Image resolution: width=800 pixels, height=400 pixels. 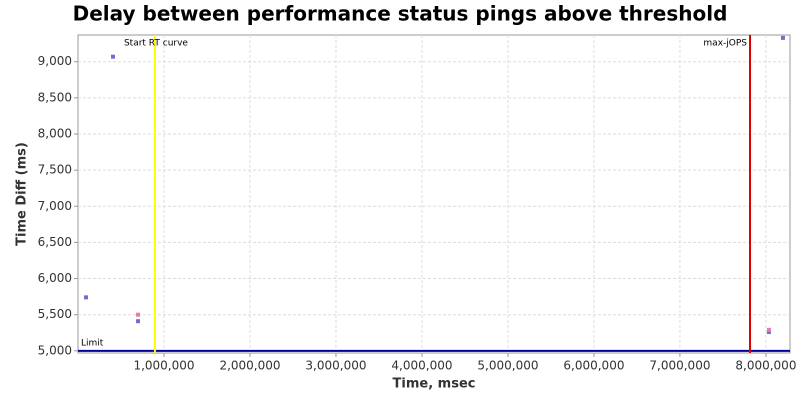 I want to click on y-tick-label: 5,500, so click(x=55, y=314).